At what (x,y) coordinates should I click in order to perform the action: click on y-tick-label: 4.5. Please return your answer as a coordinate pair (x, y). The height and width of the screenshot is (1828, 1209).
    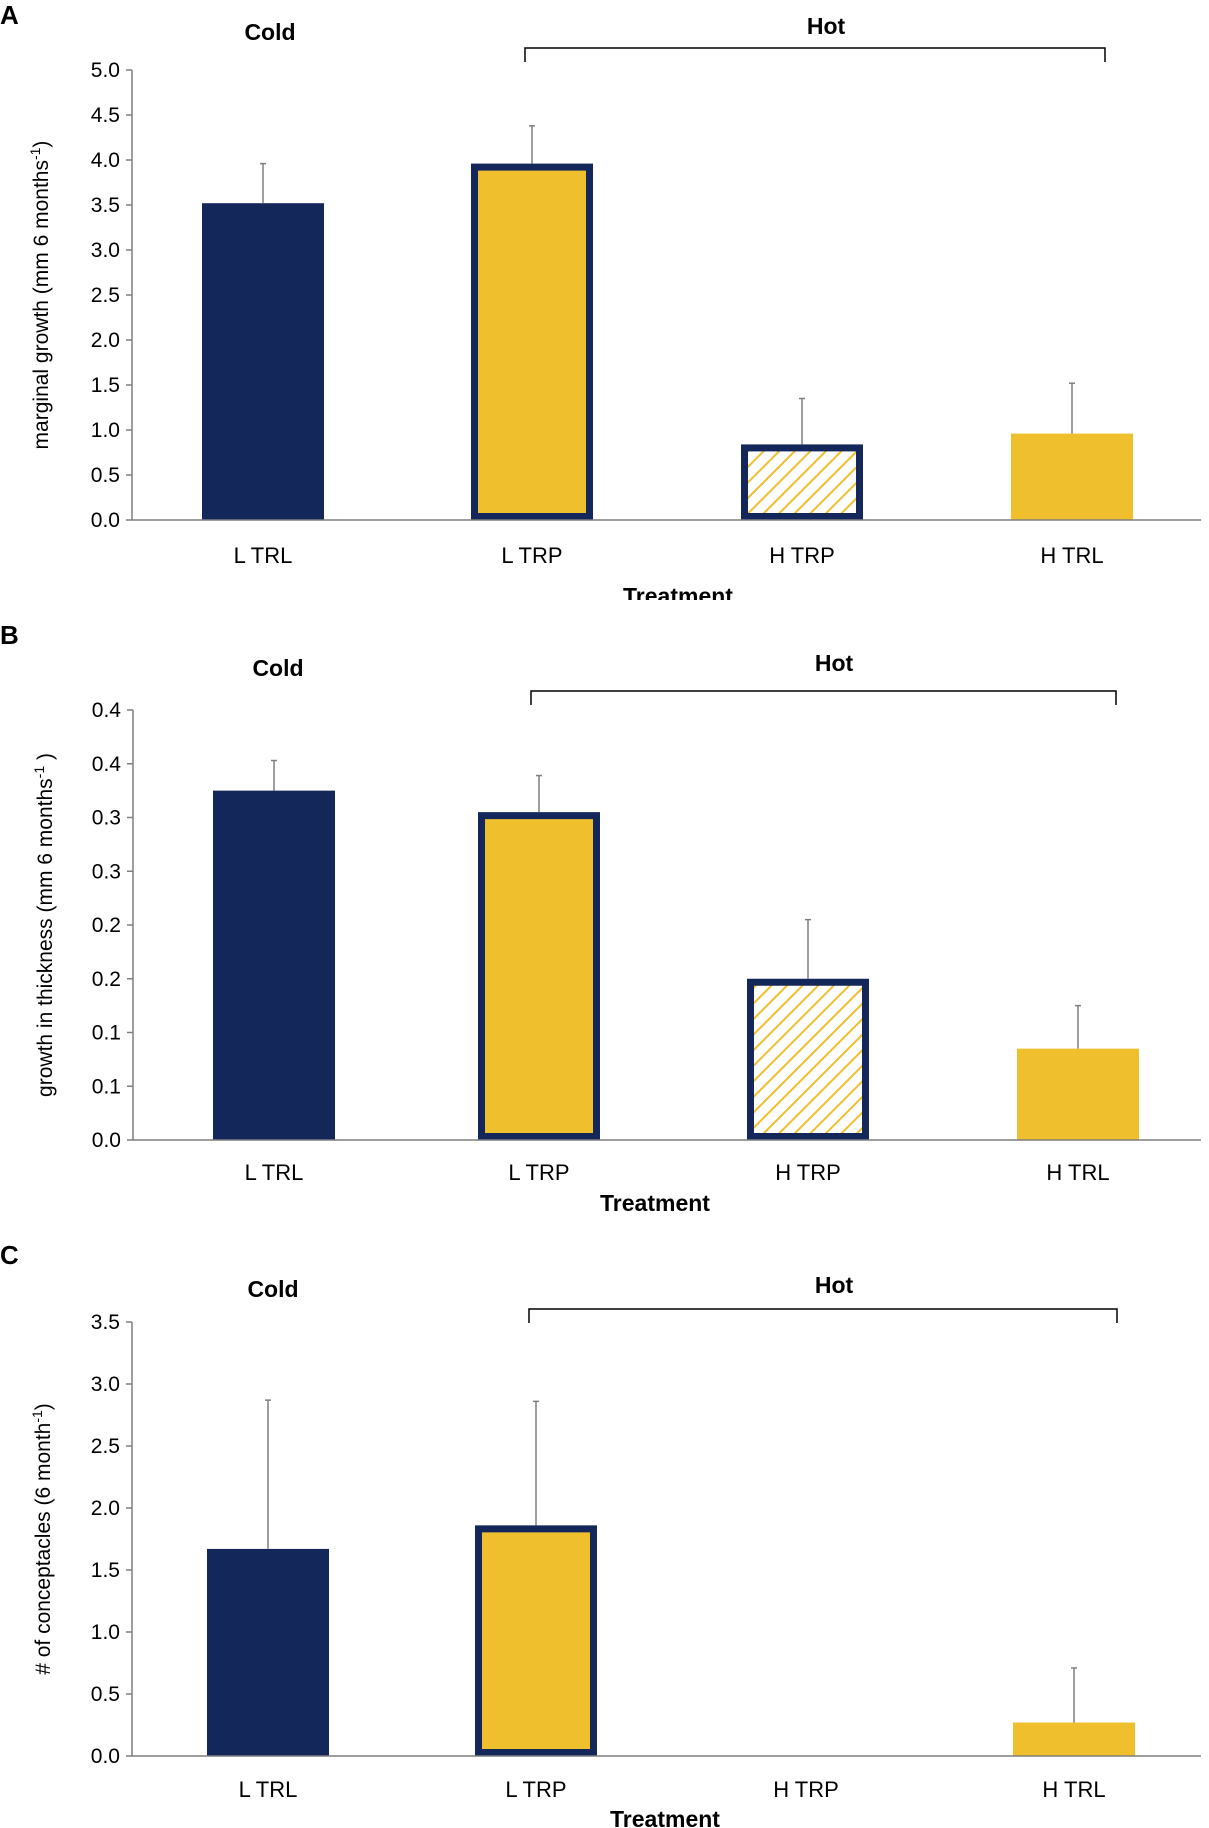
    Looking at the image, I should click on (105, 115).